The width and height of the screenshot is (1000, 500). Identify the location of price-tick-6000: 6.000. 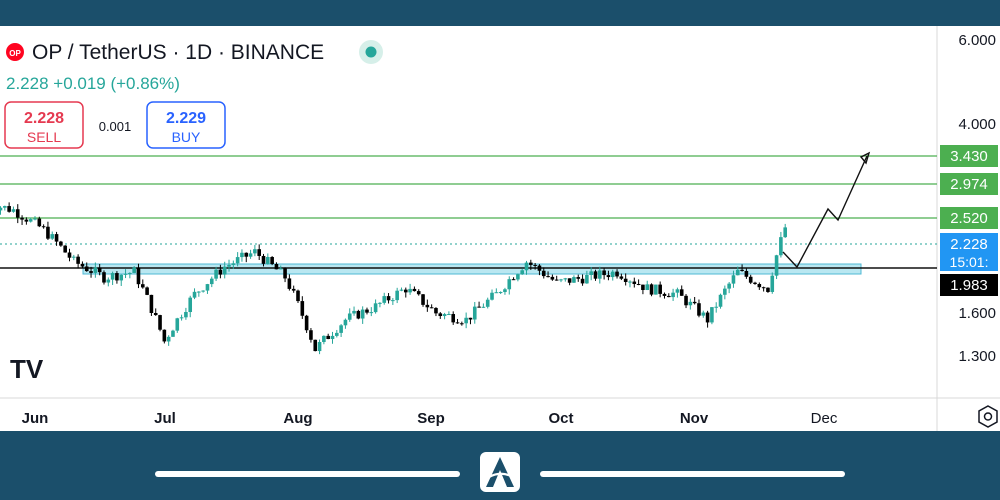
(977, 40).